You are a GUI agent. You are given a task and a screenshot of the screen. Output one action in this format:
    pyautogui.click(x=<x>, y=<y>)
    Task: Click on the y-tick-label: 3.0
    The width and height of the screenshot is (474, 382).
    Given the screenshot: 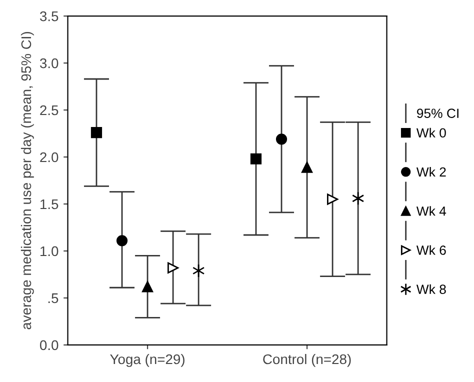 What is the action you would take?
    pyautogui.click(x=49, y=63)
    